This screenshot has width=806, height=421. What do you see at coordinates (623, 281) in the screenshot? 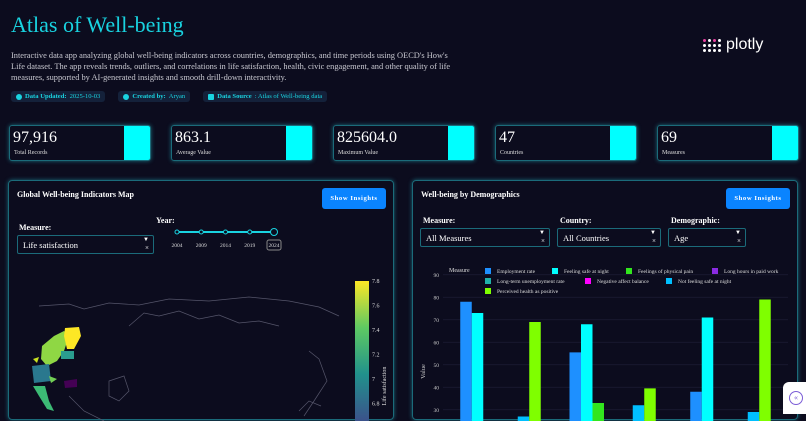
I see `legend-item: Negative affect balance` at bounding box center [623, 281].